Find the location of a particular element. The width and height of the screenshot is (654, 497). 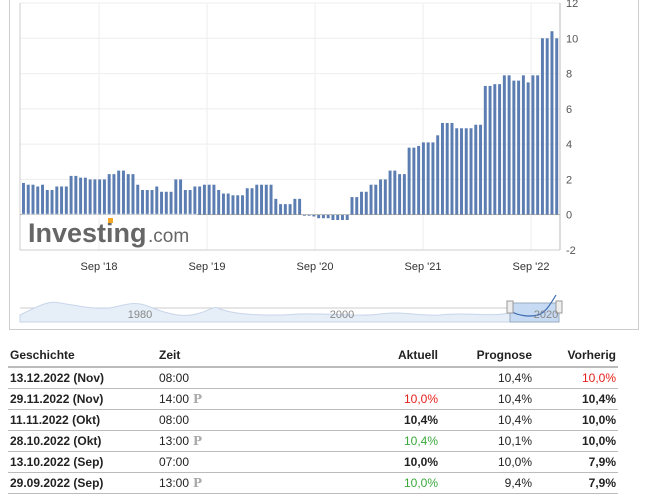

col-prognose: Prognose is located at coordinates (487, 356).